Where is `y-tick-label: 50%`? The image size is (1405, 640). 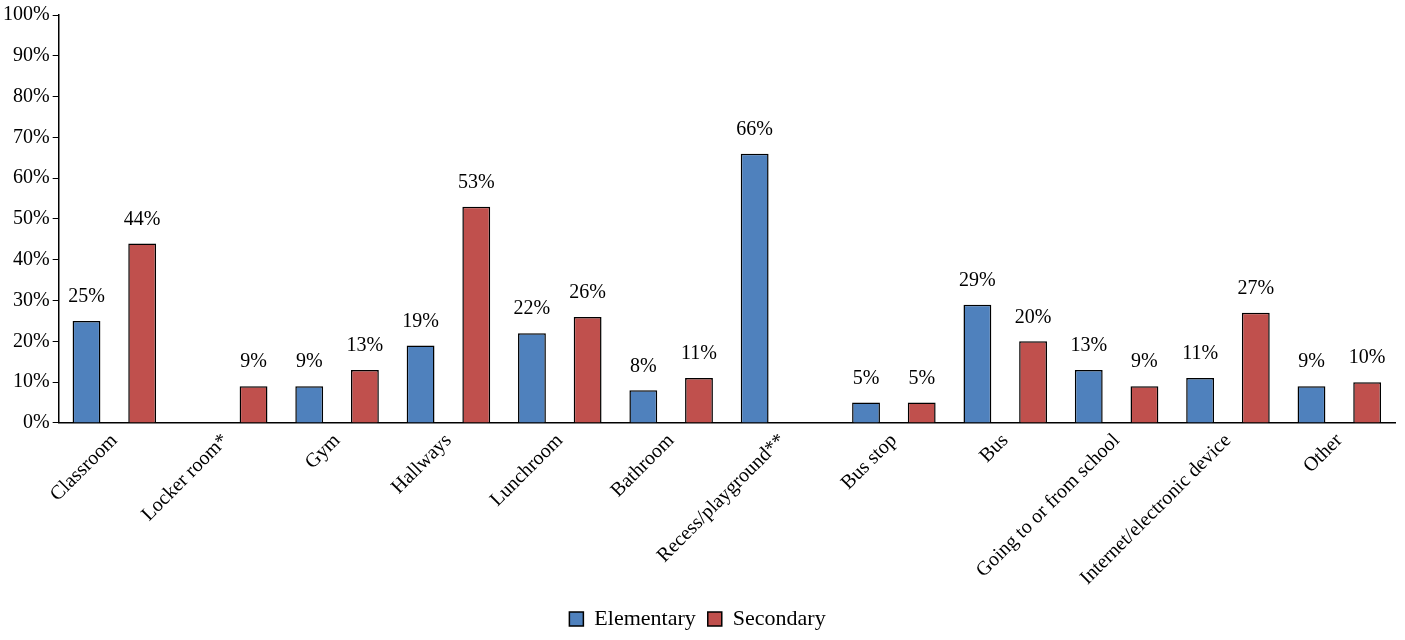
y-tick-label: 50% is located at coordinates (31, 217).